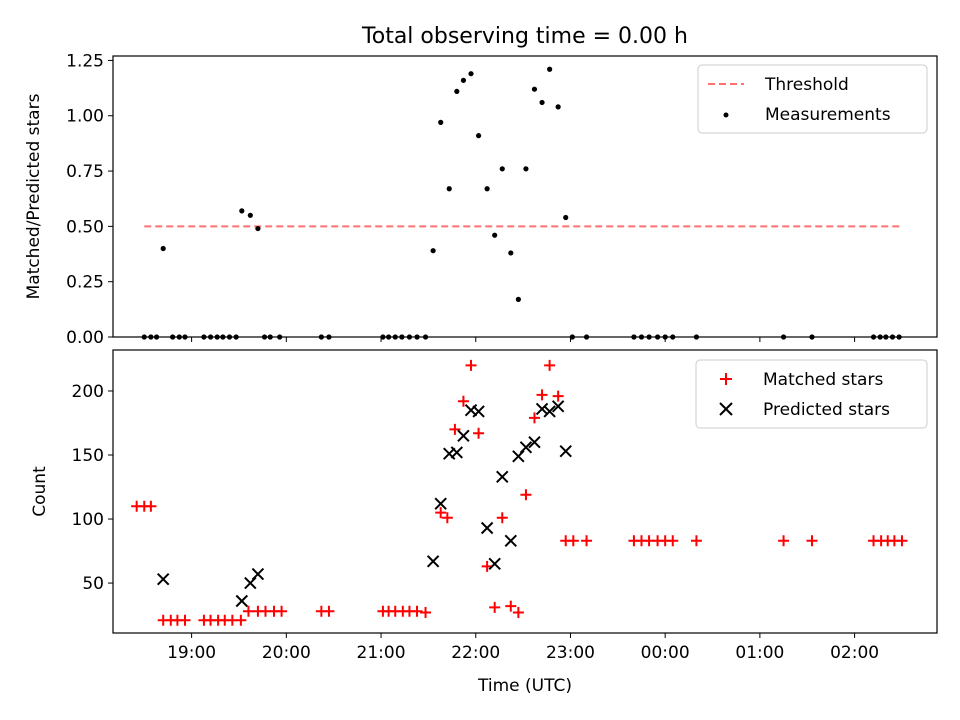 The image size is (960, 720). I want to click on bottom-ytick-label: 100, so click(88, 520).